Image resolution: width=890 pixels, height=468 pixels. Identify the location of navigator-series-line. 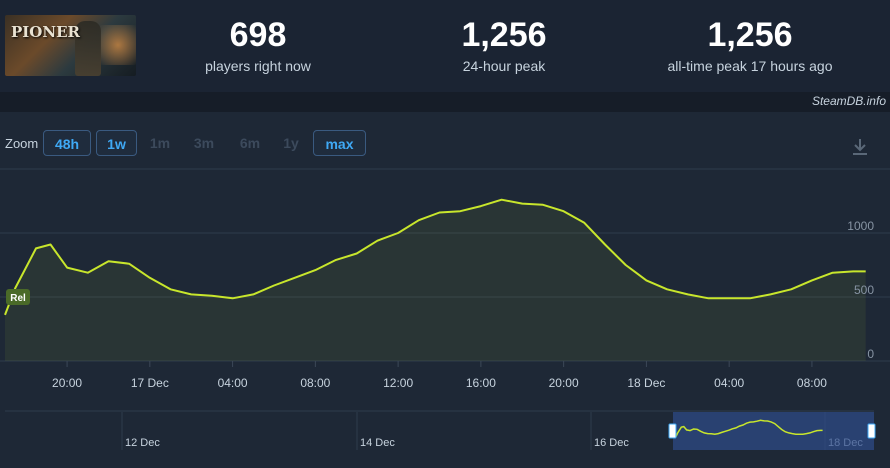
(749, 428).